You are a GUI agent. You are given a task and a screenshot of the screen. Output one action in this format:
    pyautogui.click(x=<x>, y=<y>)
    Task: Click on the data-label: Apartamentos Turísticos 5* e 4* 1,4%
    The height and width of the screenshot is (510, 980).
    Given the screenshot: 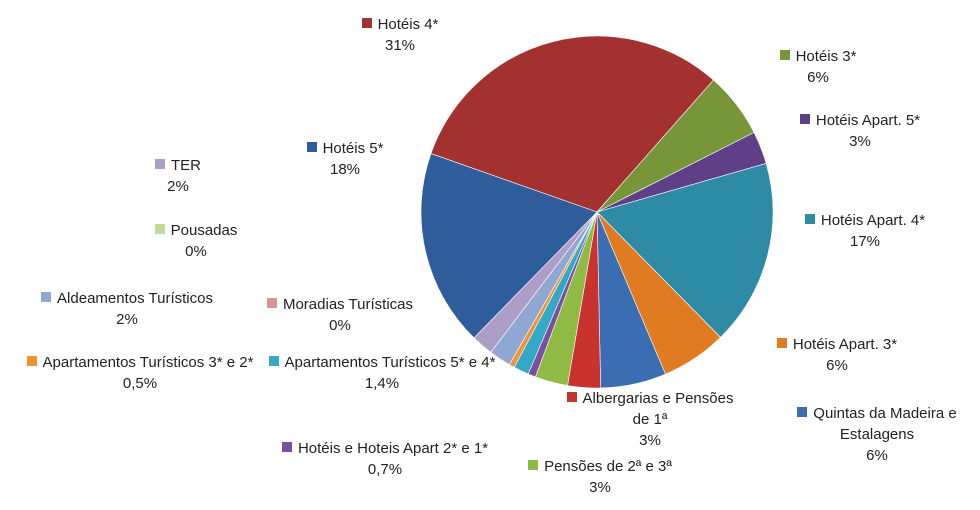 What is the action you would take?
    pyautogui.click(x=382, y=373)
    